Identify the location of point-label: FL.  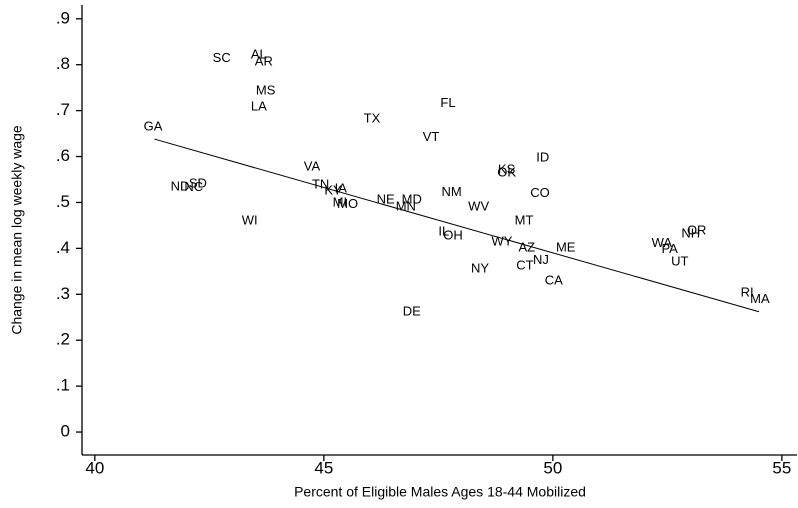
(447, 102).